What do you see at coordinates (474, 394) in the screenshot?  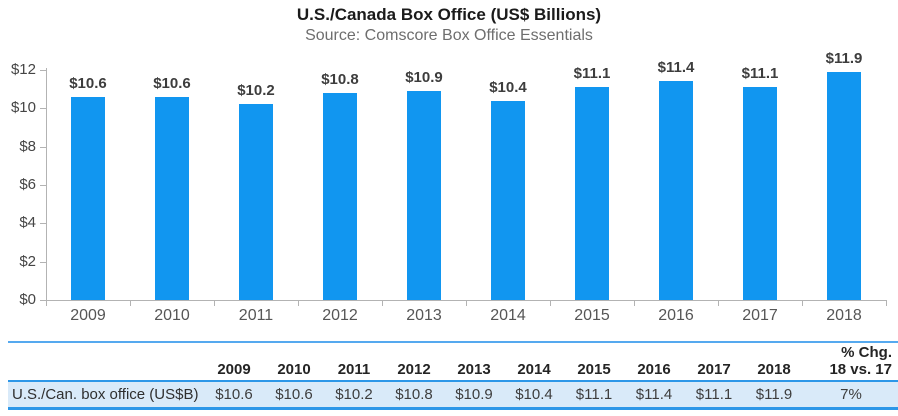 I see `table-value-cell: $10.9` at bounding box center [474, 394].